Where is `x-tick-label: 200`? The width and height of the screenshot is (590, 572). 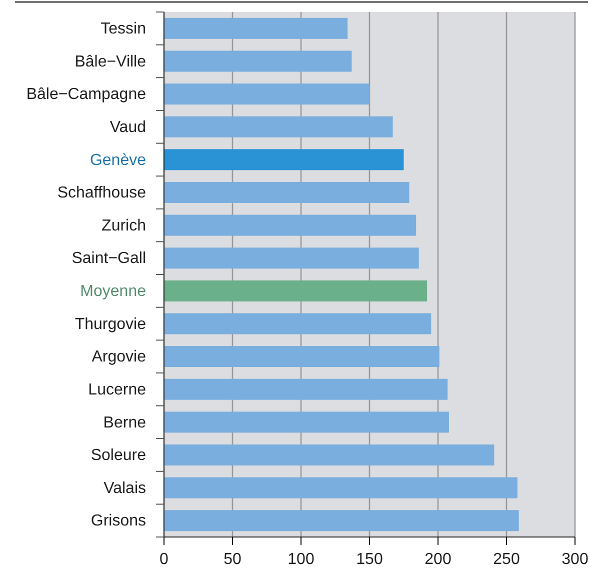
x-tick-label: 200 is located at coordinates (438, 559).